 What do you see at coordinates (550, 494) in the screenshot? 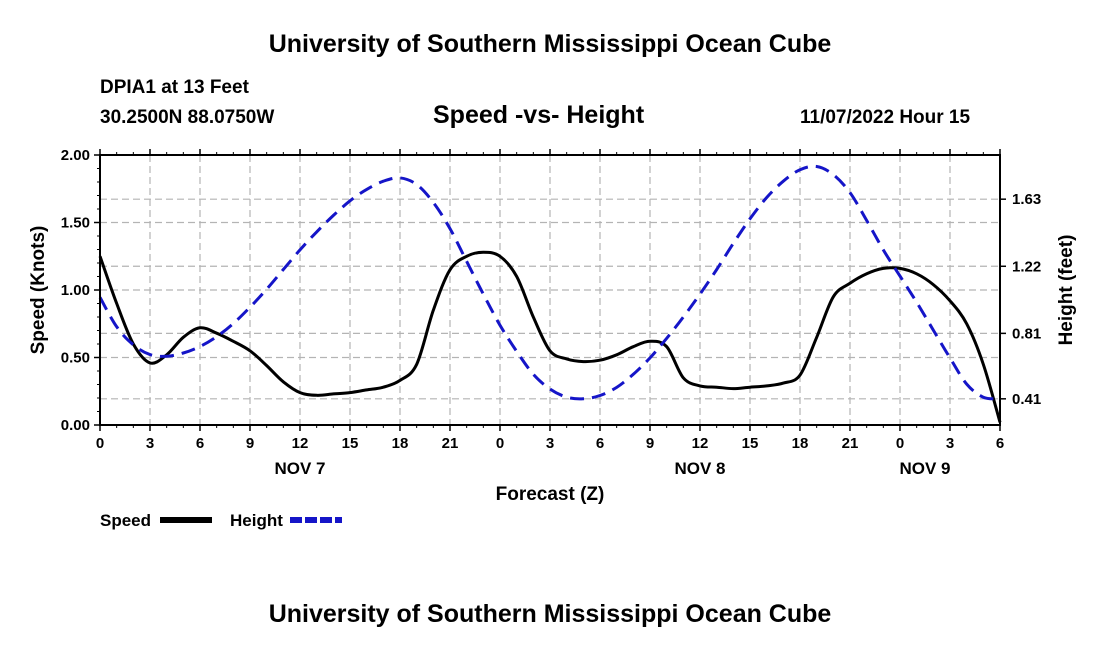
I see `x-axis-title: Forecast (Z)` at bounding box center [550, 494].